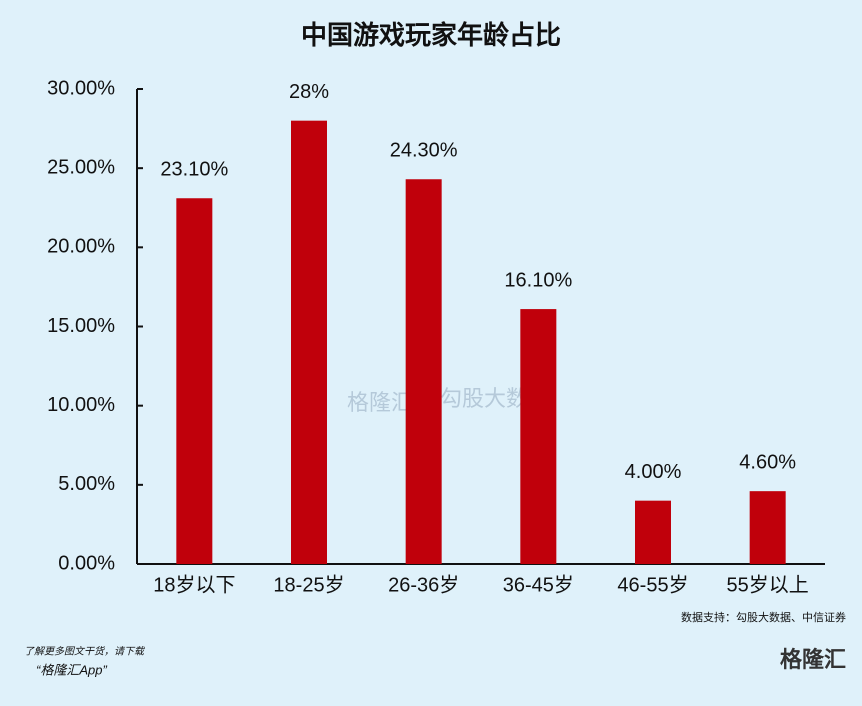 Image resolution: width=862 pixels, height=706 pixels. Describe the element at coordinates (194, 584) in the screenshot. I see `x-tick-label: 18岁以下` at that location.